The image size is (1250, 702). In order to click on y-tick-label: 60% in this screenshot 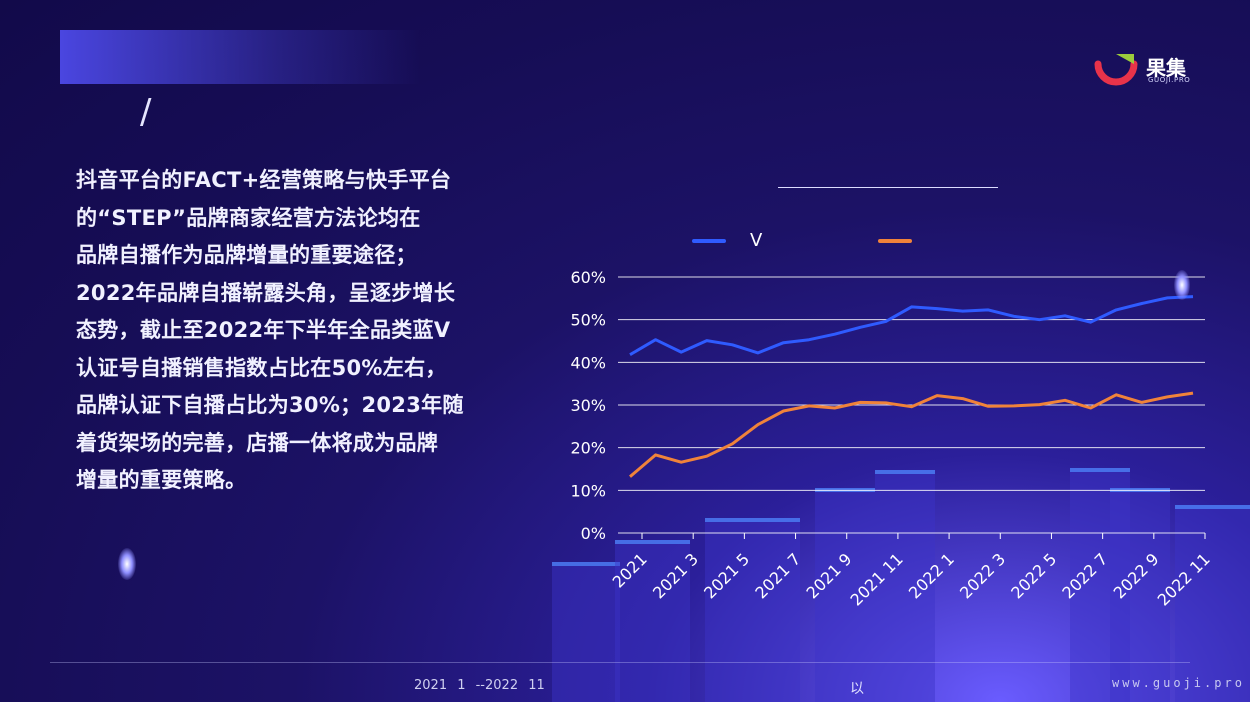, I will do `click(588, 277)`.